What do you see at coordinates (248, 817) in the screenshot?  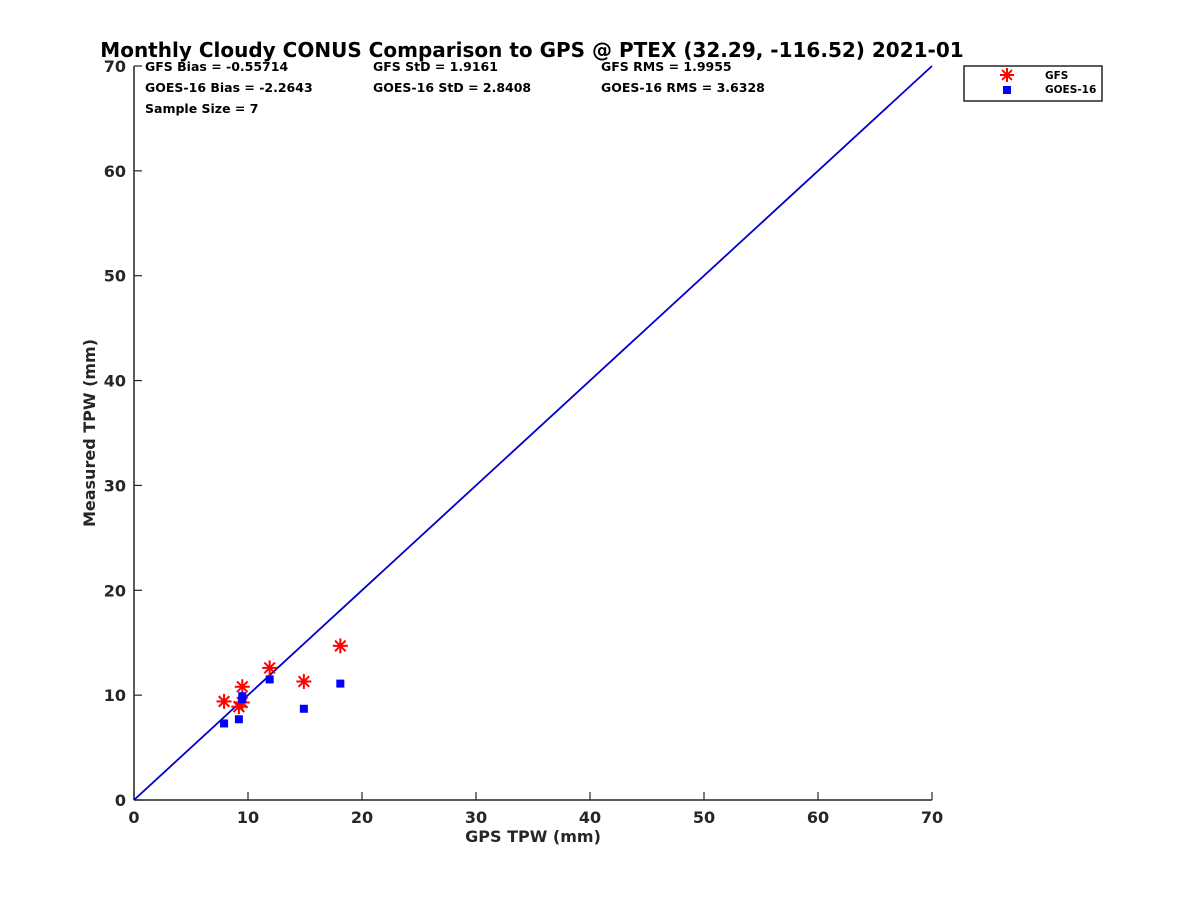 I see `x-tick-label: 10` at bounding box center [248, 817].